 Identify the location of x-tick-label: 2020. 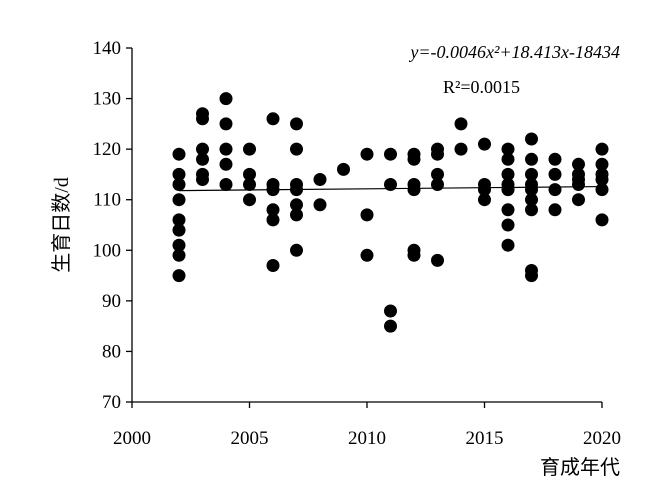
(602, 438).